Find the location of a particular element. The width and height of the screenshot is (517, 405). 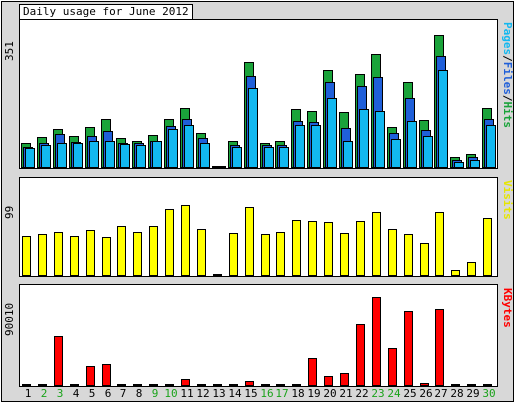

day-label-27: 27 is located at coordinates (441, 393).